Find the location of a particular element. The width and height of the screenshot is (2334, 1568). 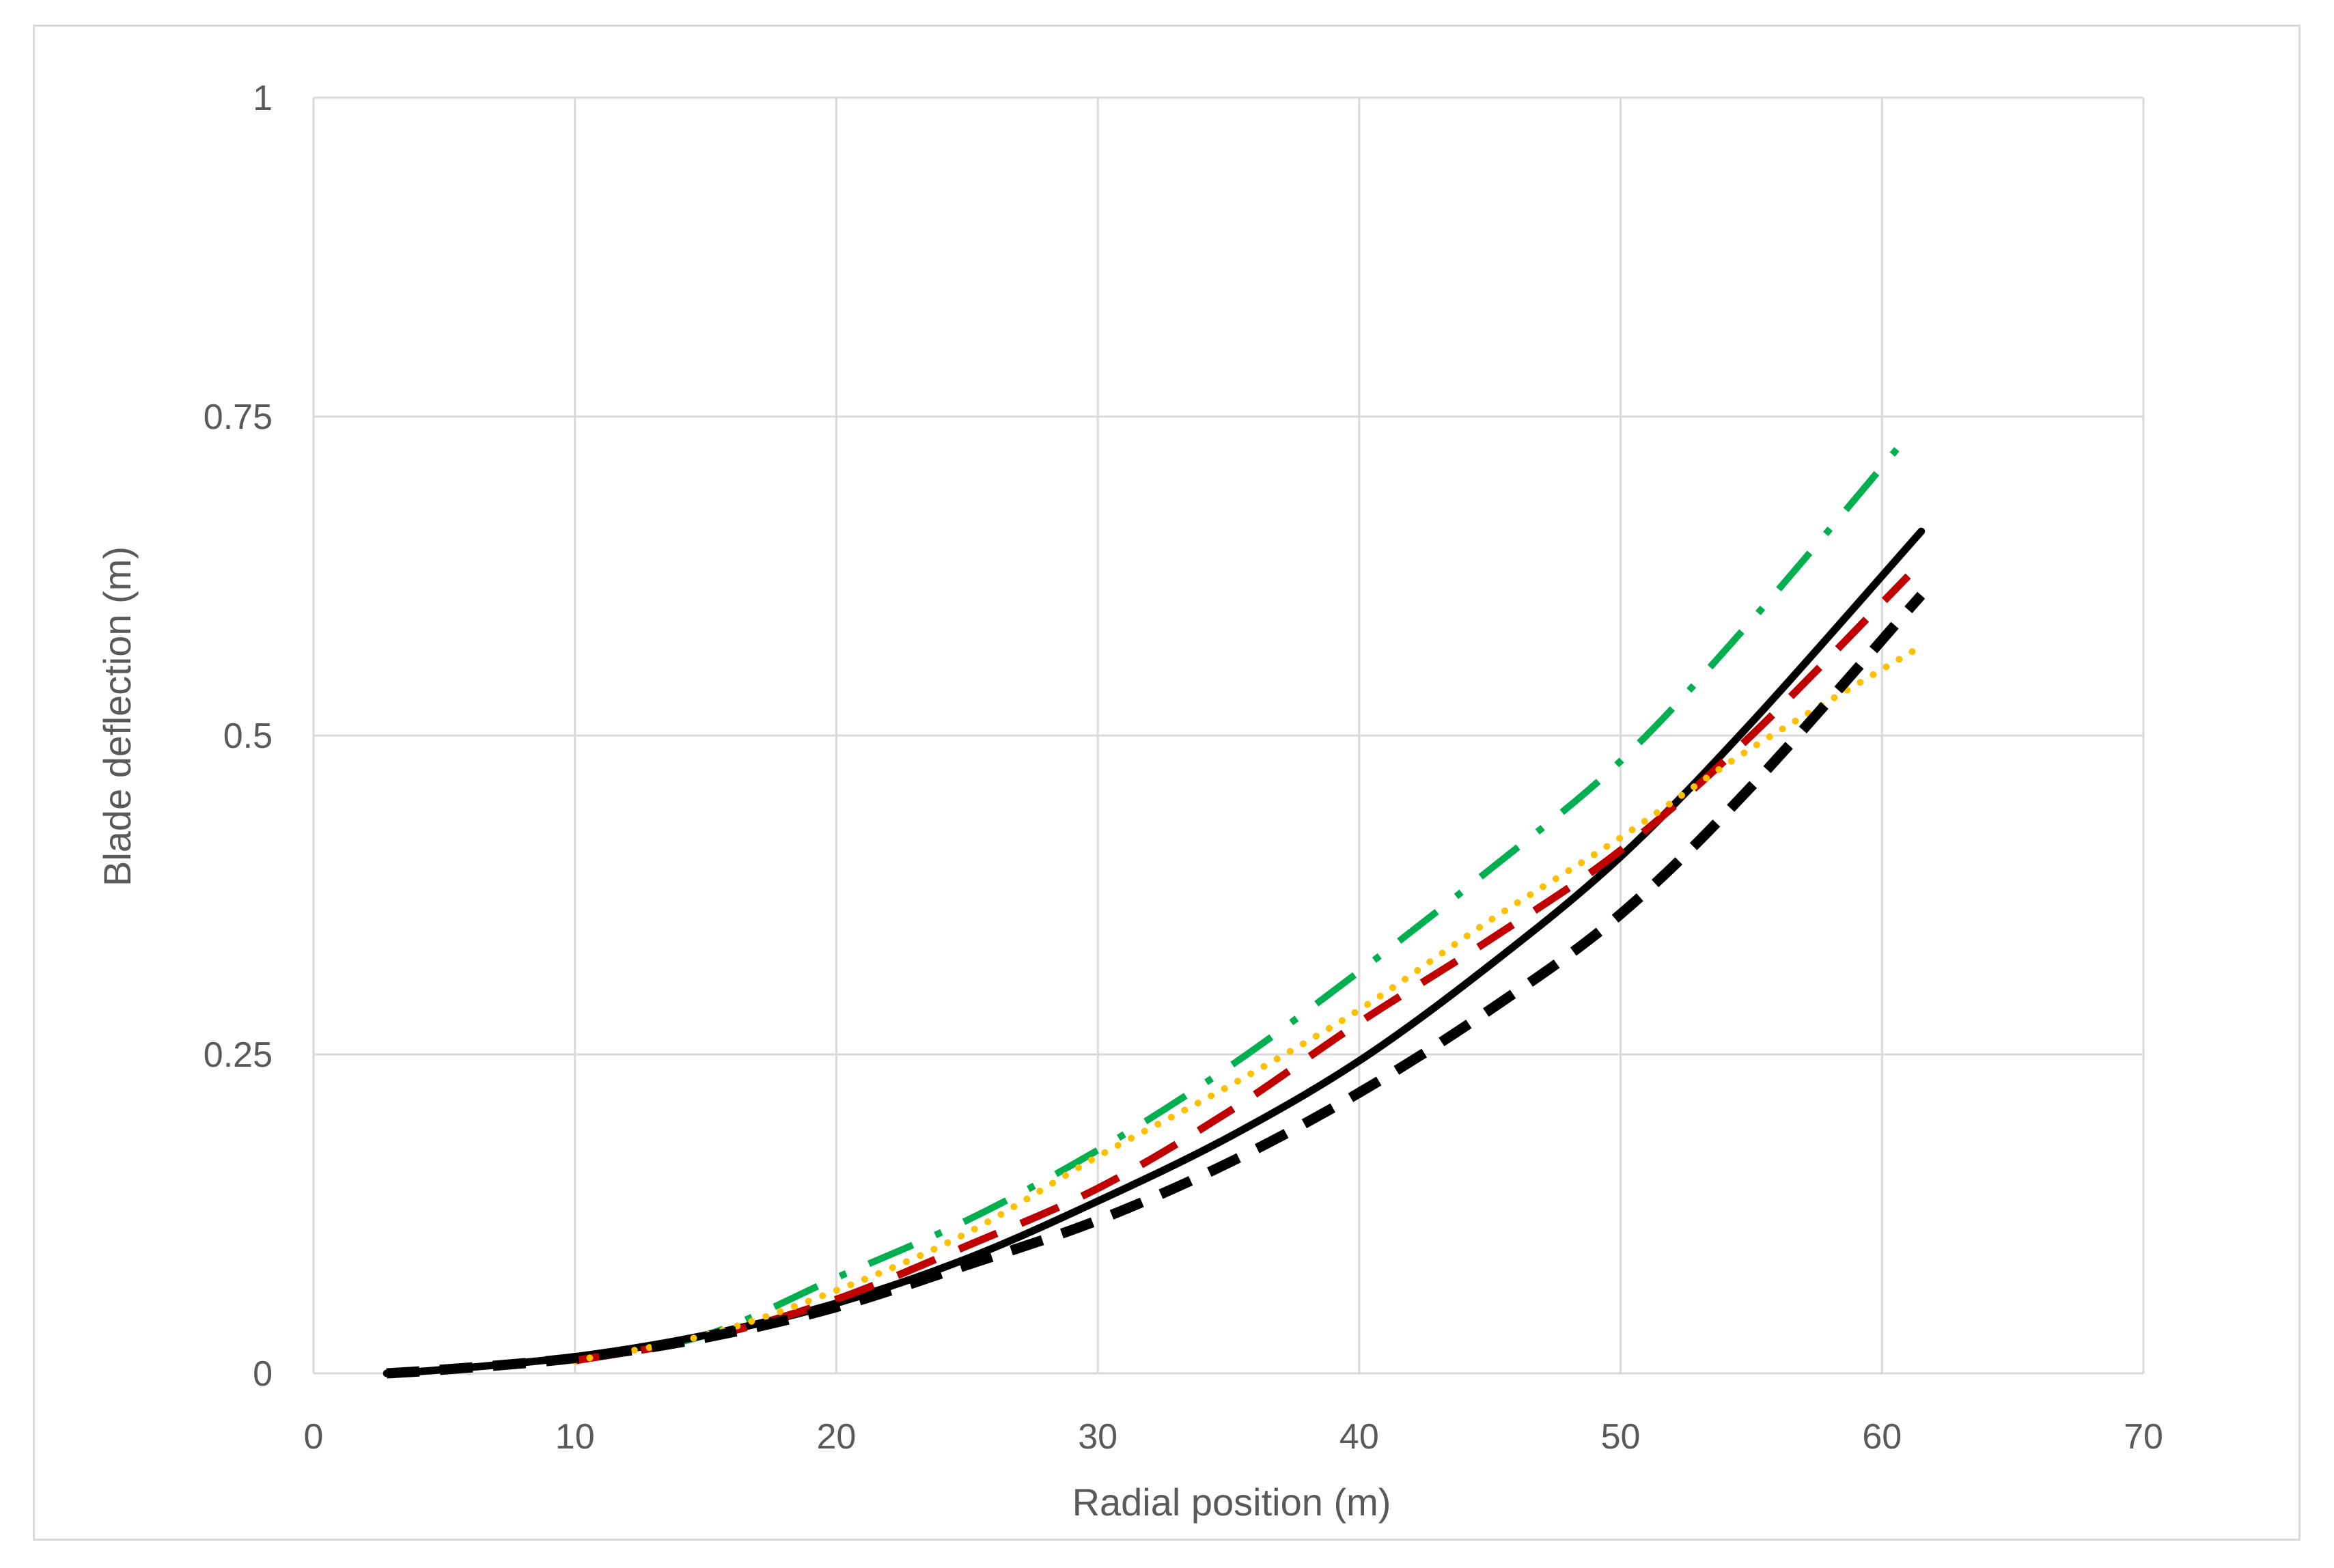

y-tick-label: 0 is located at coordinates (263, 1374).